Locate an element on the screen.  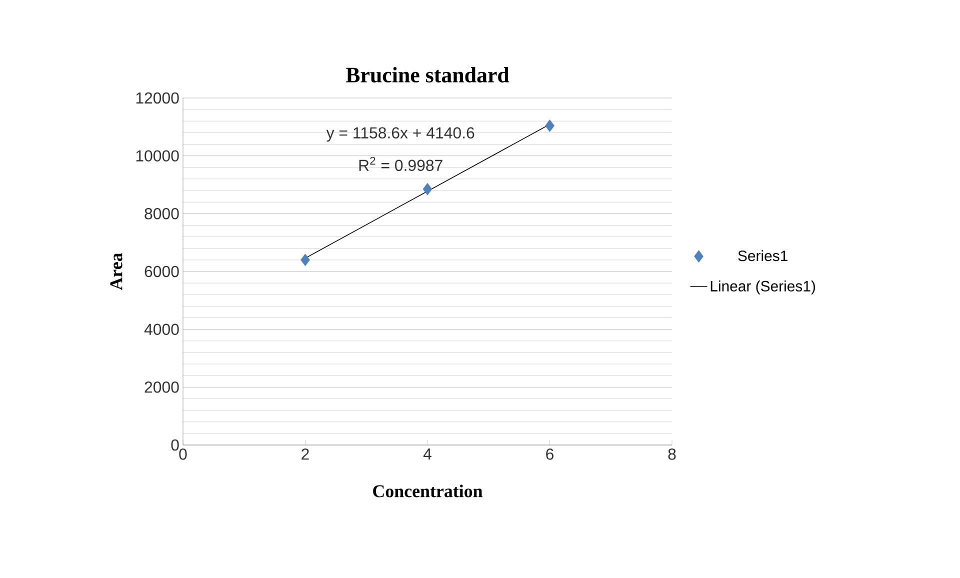
x-tick-label: 0 is located at coordinates (183, 454).